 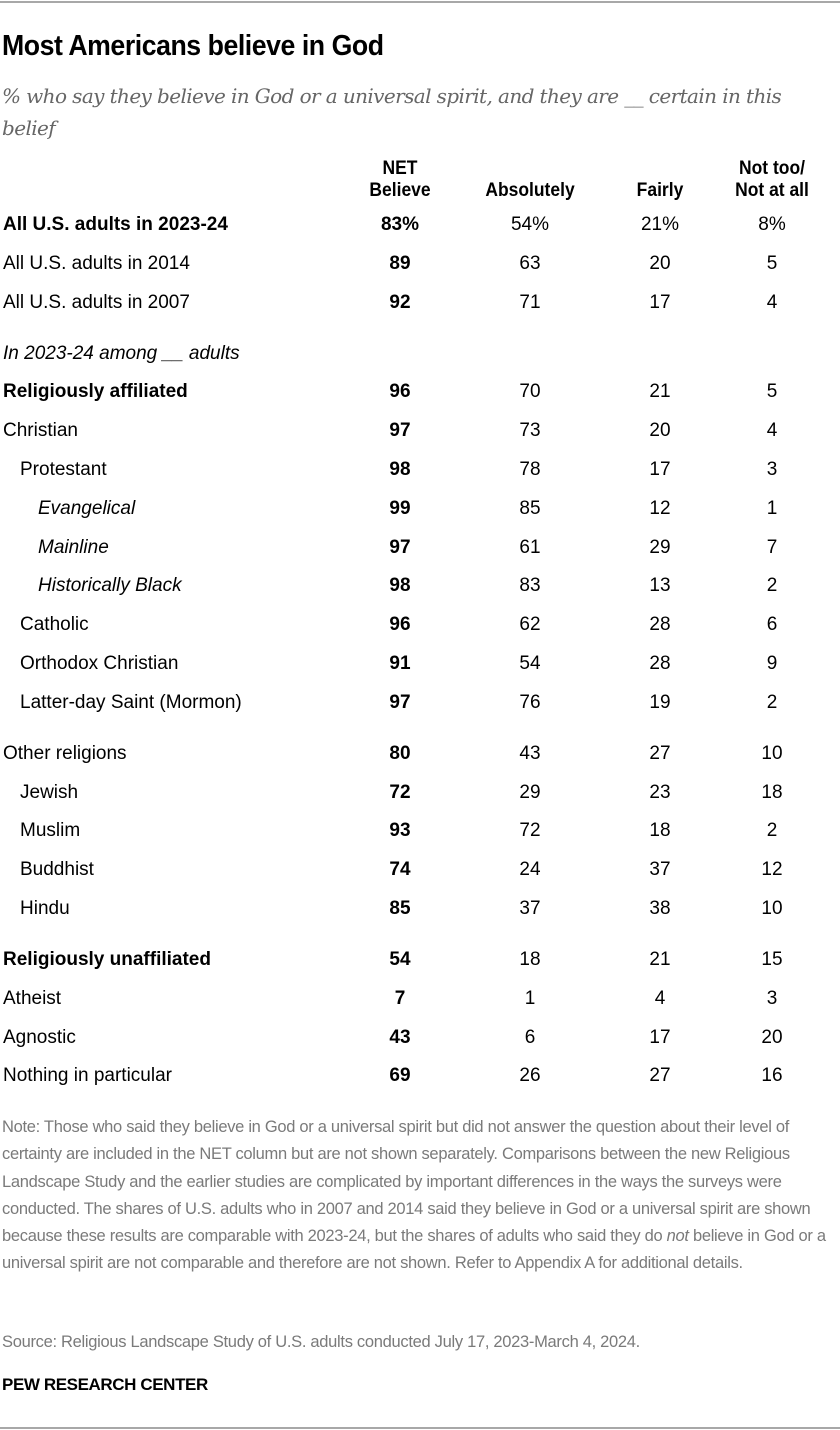 What do you see at coordinates (420, 435) in the screenshot?
I see `table-row: Christian 97 73 20 4` at bounding box center [420, 435].